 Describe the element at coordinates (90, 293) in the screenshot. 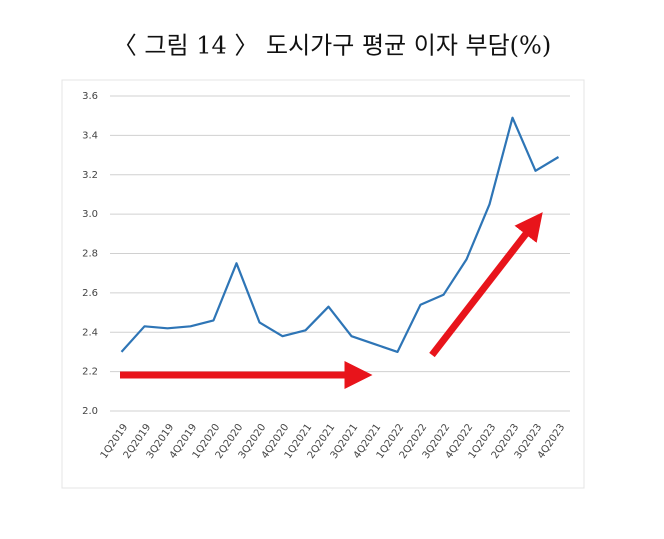

I see `y-tick-label: 2.6` at that location.